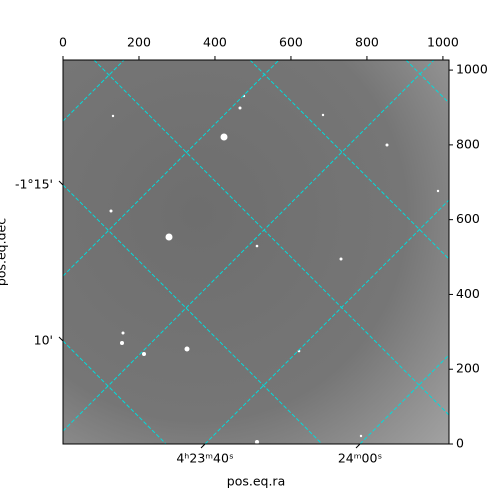 The width and height of the screenshot is (500, 504). Describe the element at coordinates (468, 218) in the screenshot. I see `y-tick-label: 600` at that location.